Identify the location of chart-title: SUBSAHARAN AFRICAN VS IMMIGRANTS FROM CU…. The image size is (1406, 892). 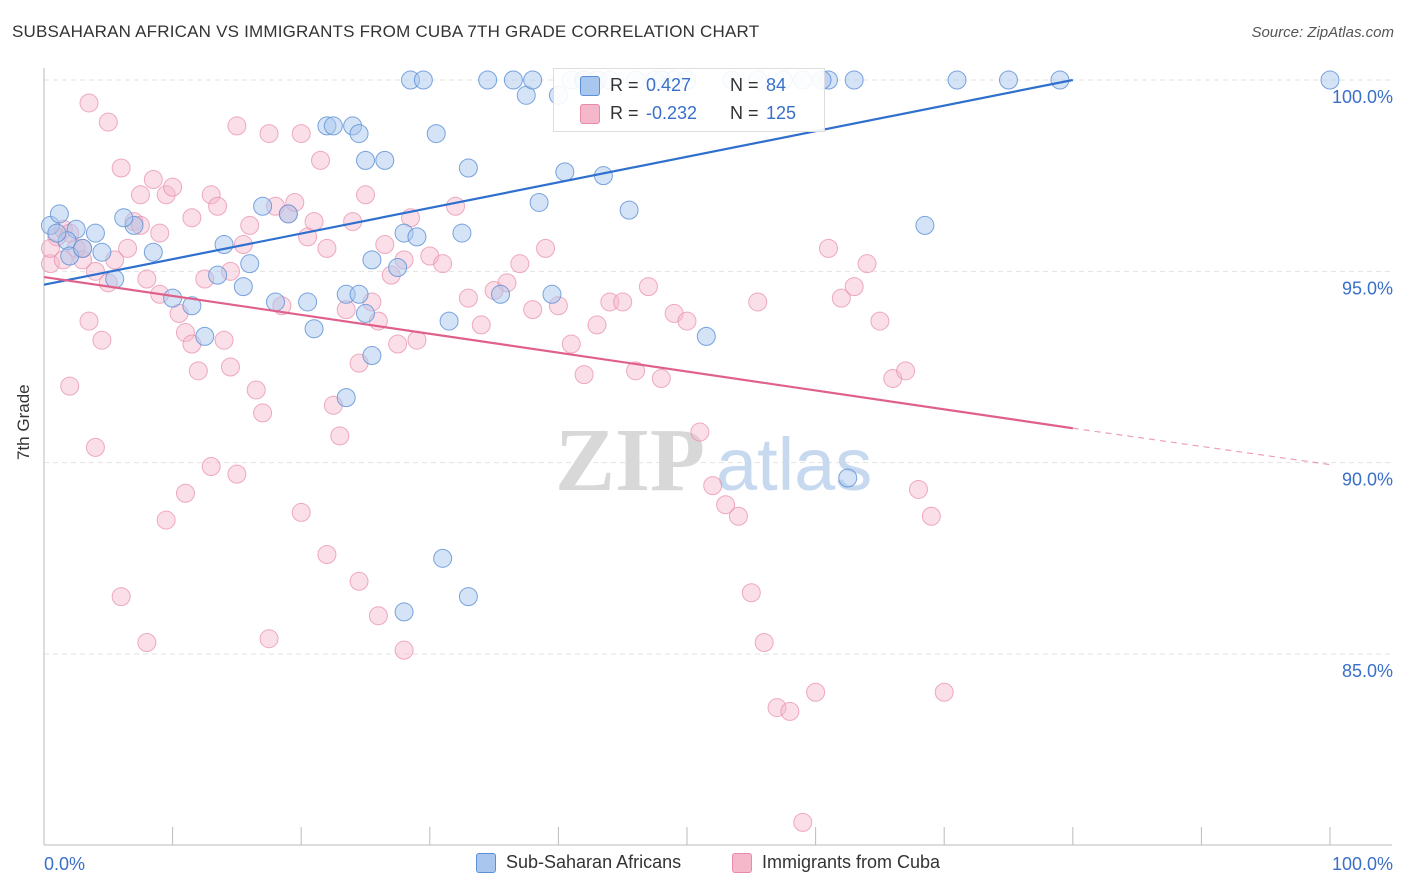
(386, 31).